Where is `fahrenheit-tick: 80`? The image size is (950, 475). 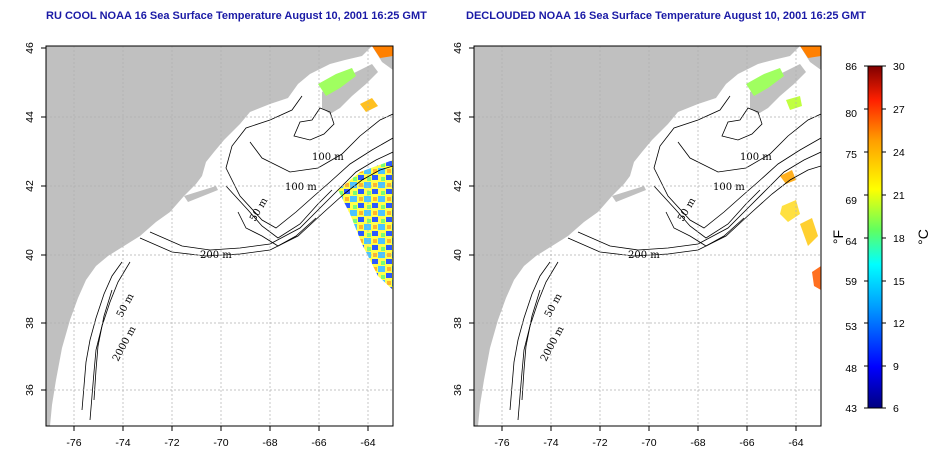
fahrenheit-tick: 80 is located at coordinates (851, 114).